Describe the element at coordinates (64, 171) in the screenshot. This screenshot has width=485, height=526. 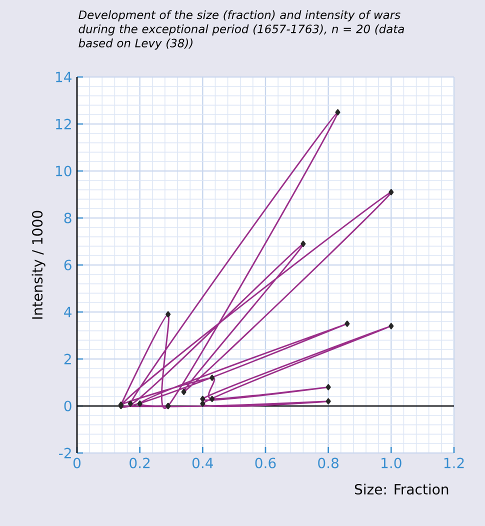
I see `y-tick-label: 10` at that location.